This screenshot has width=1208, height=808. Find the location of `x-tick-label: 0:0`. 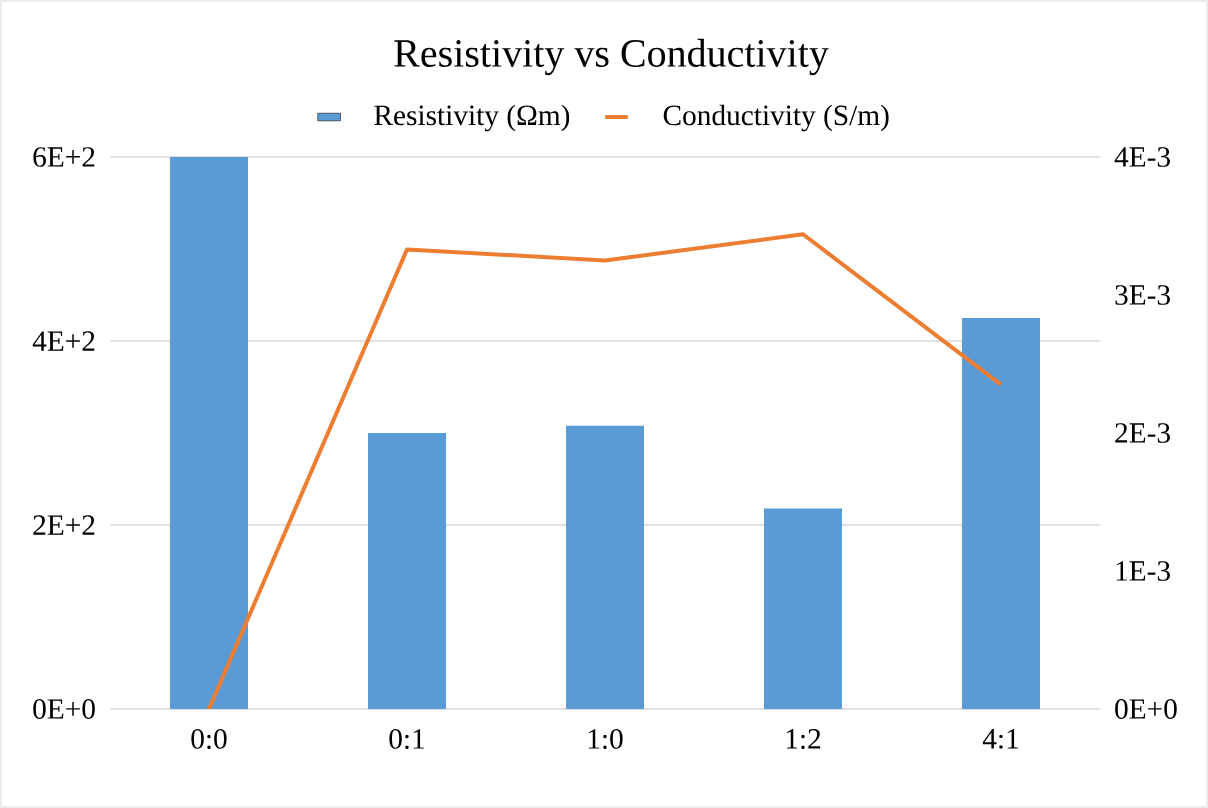

x-tick-label: 0:0 is located at coordinates (209, 739).